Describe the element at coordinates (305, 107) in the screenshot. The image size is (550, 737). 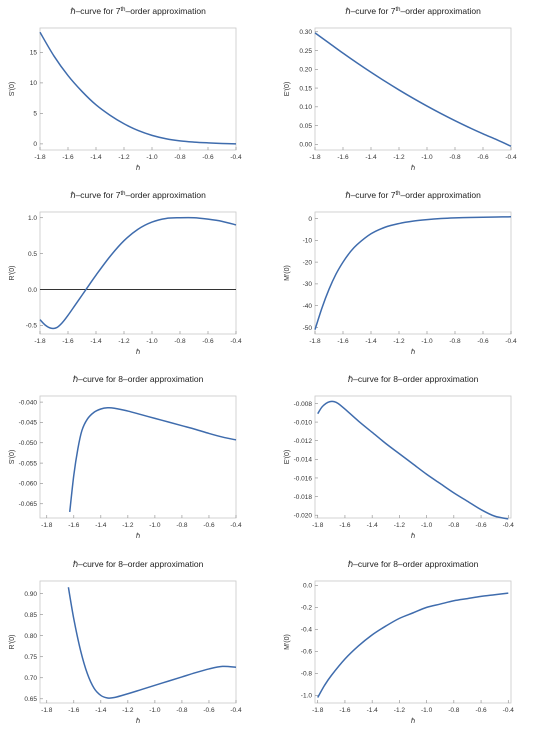
I see `y-tick-label: 0.10` at that location.